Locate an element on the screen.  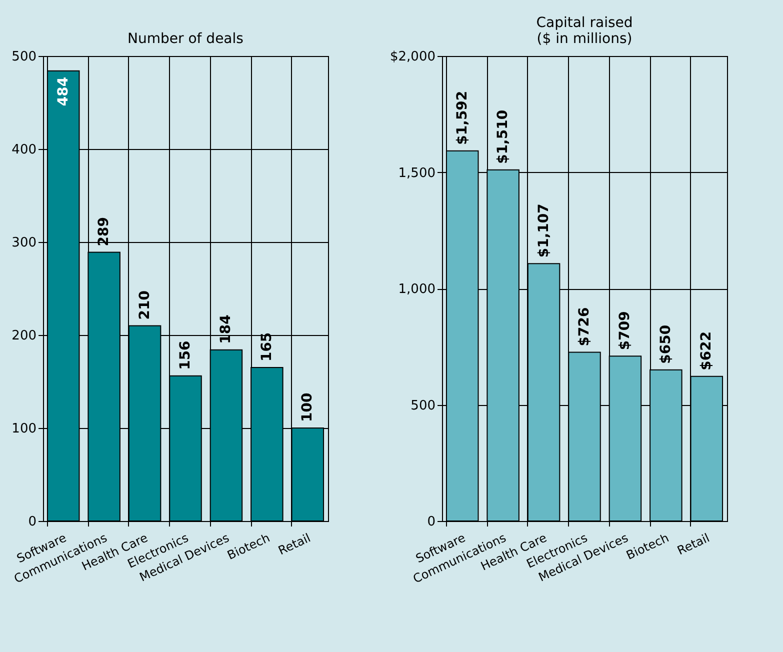
y-tick-label: 300 is located at coordinates (24, 243).